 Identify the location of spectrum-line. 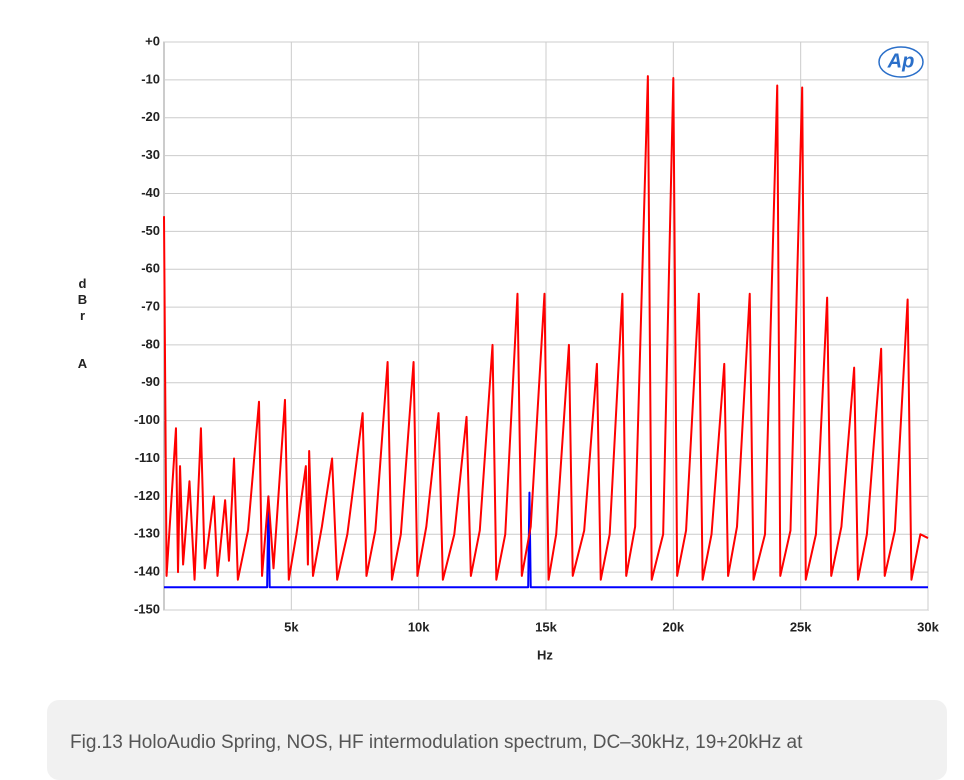
(546, 540).